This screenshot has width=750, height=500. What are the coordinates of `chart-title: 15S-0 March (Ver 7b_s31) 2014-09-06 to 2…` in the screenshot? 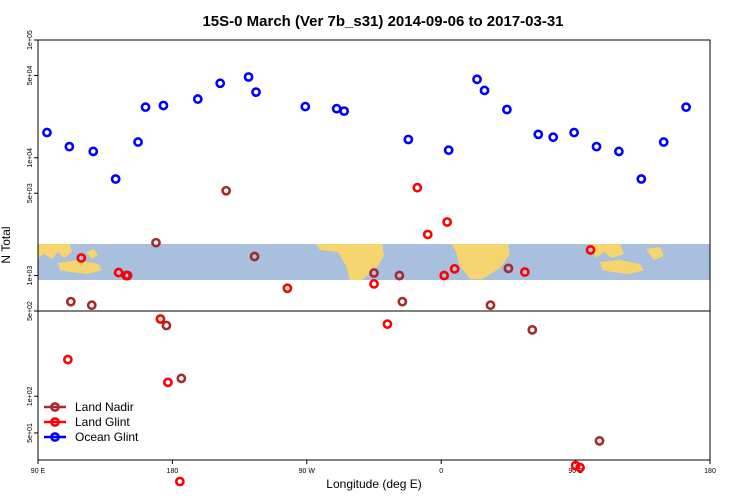 It's located at (382, 21).